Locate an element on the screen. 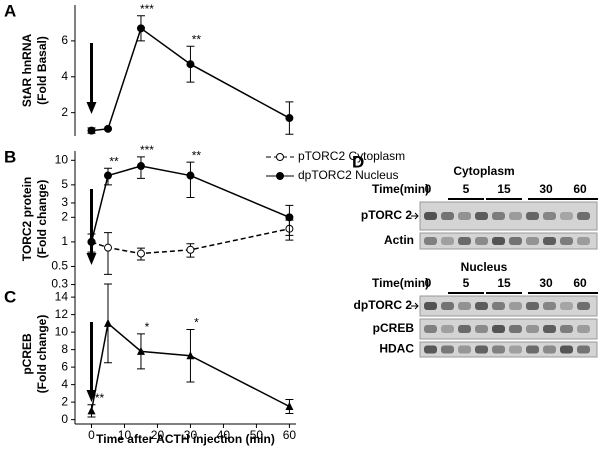 The width and height of the screenshot is (600, 449). panel-label: B is located at coordinates (10, 156).